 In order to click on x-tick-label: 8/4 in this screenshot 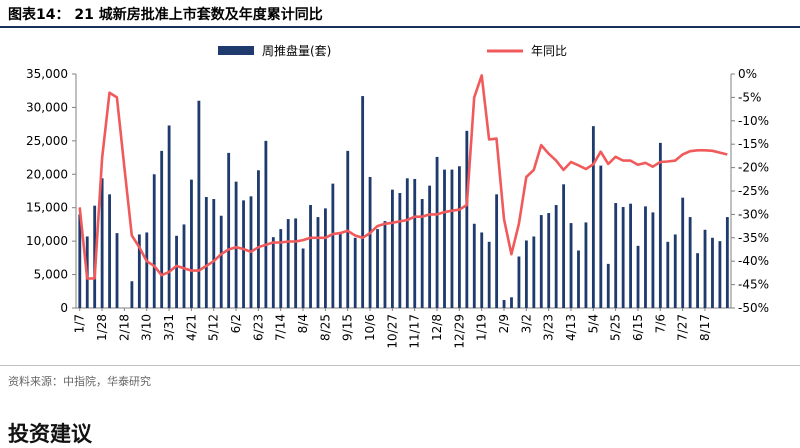, I will do `click(303, 323)`.